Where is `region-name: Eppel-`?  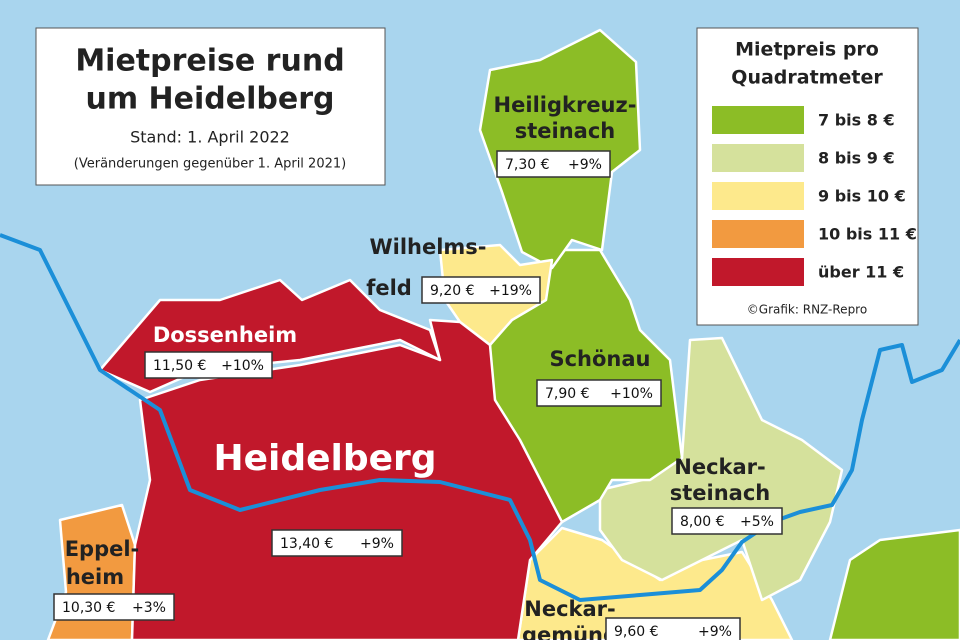 region-name: Eppel- is located at coordinates (102, 549).